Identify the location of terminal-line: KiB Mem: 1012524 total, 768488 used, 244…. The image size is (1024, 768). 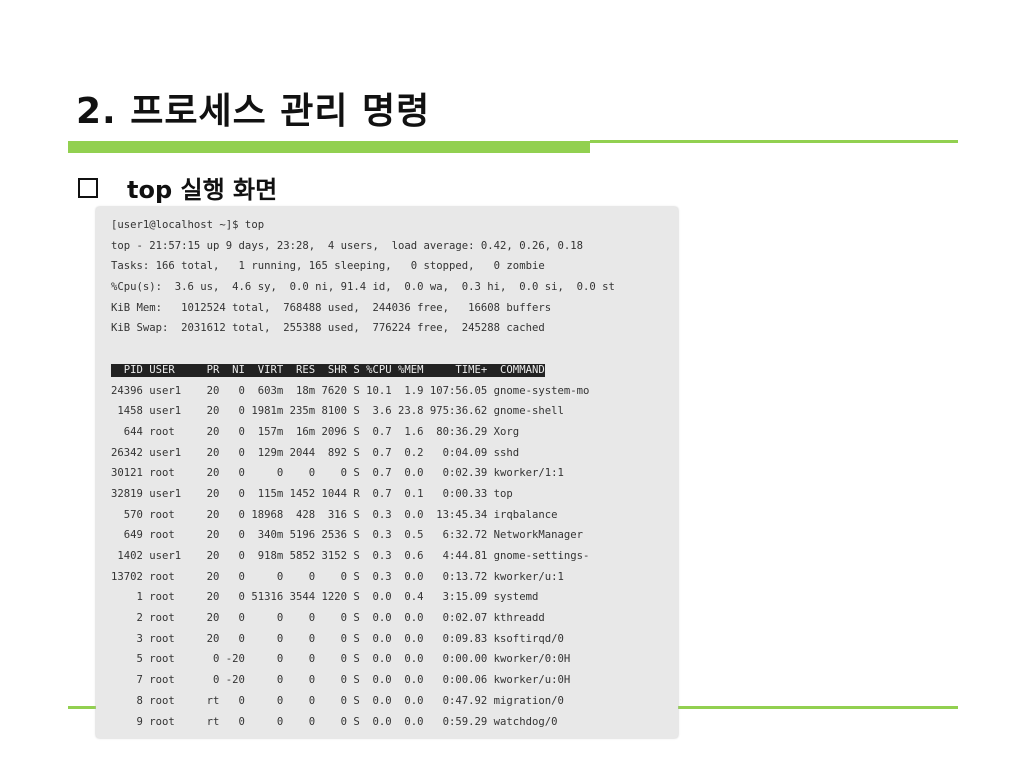
(331, 307).